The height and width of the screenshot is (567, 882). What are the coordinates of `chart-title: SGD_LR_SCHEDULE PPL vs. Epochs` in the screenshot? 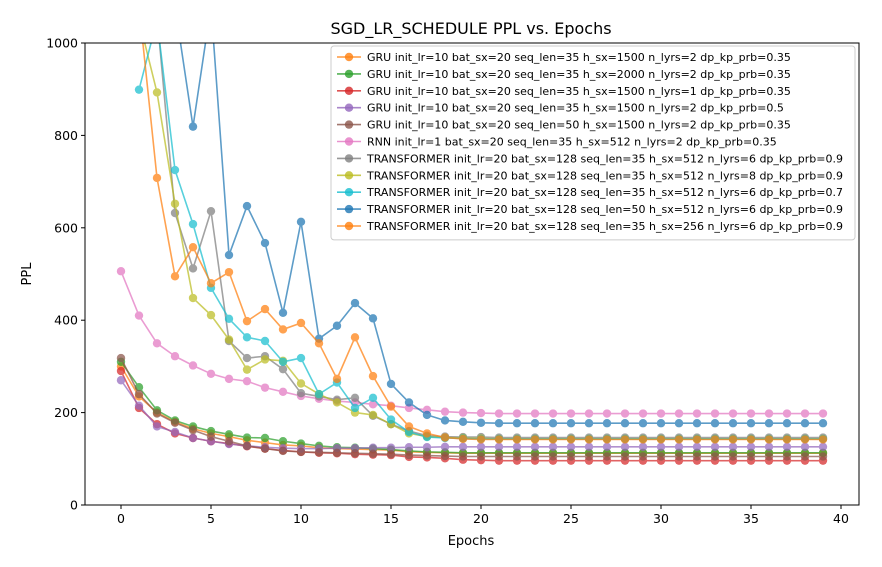 It's located at (470, 29).